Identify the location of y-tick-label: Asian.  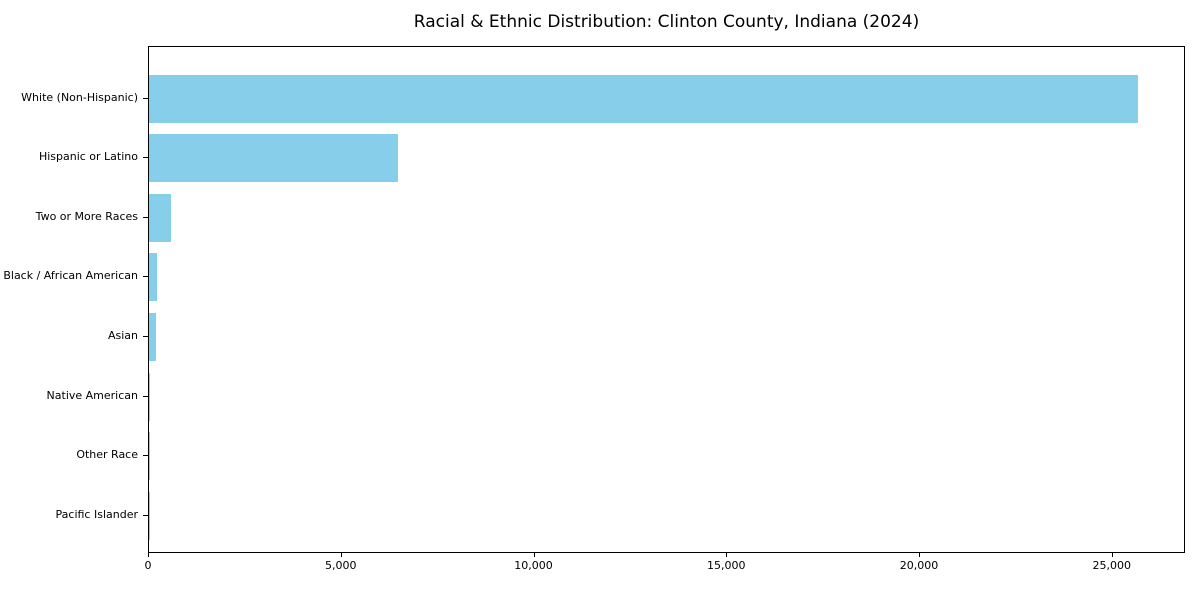
(122, 335).